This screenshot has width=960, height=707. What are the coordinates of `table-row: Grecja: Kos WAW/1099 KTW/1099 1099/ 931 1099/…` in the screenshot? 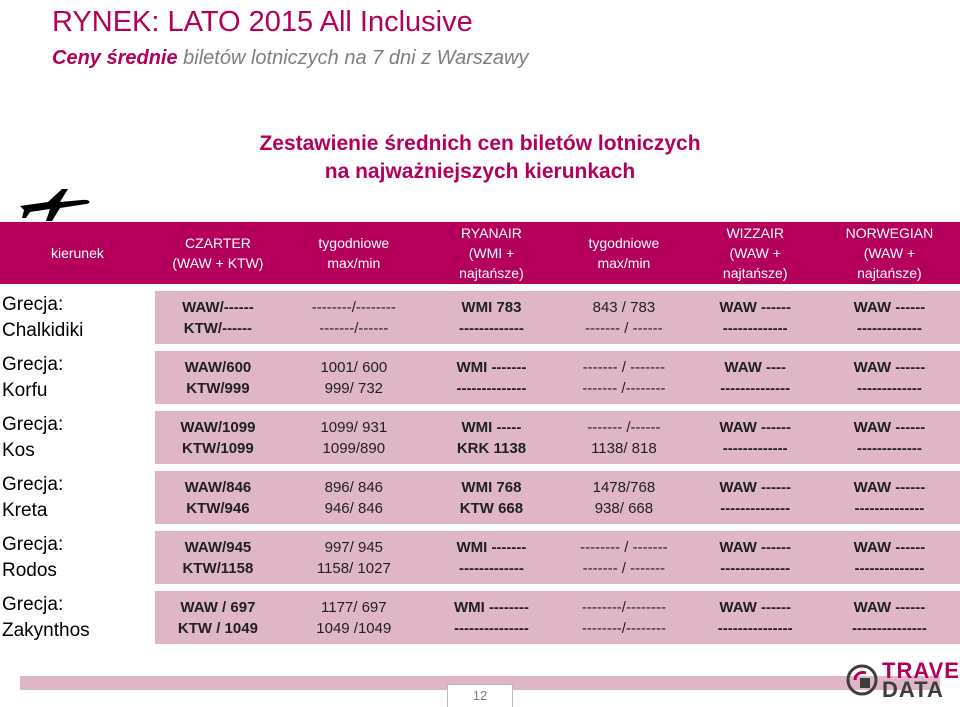 It's located at (480, 441).